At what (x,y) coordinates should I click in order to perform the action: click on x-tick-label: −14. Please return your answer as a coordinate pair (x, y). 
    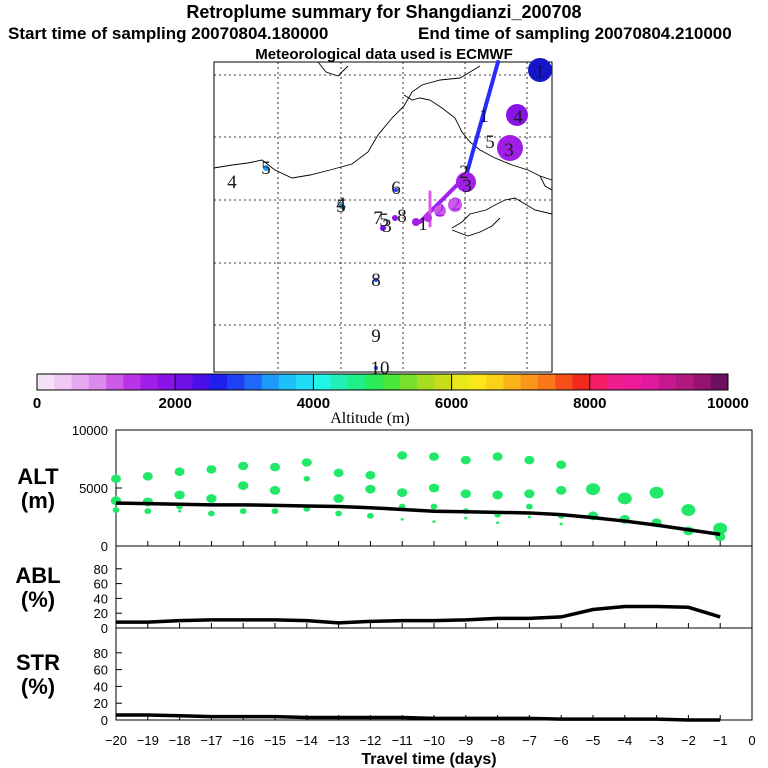
    Looking at the image, I should click on (307, 740).